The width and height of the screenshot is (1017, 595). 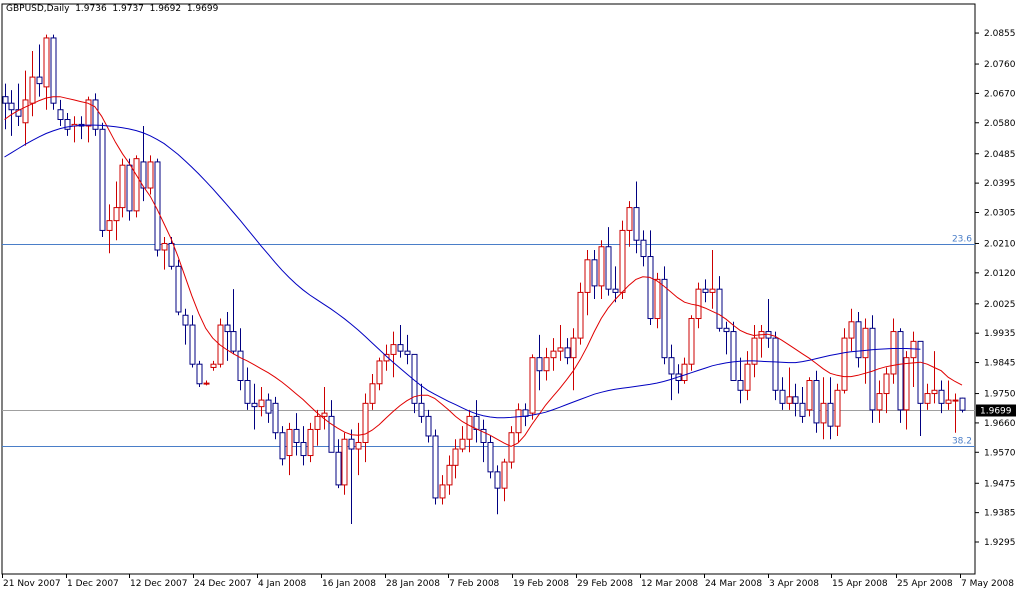 I want to click on x-tick-label: 28 Jan 2008, so click(x=413, y=584).